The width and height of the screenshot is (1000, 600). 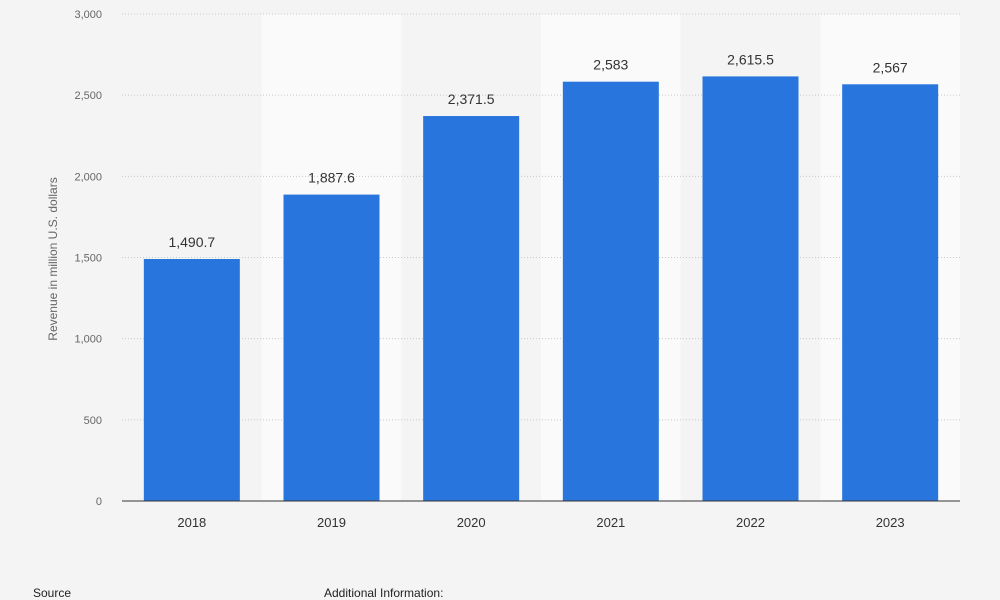 I want to click on x-tick-label: 2018, so click(x=191, y=522).